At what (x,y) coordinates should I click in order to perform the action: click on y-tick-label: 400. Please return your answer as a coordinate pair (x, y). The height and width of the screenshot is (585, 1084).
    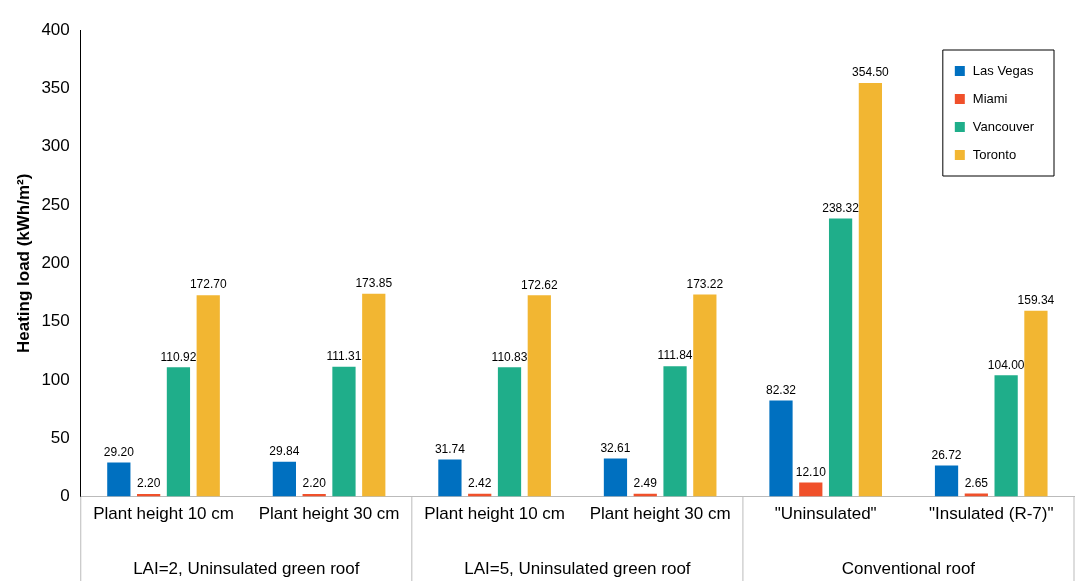
    Looking at the image, I should click on (55, 29).